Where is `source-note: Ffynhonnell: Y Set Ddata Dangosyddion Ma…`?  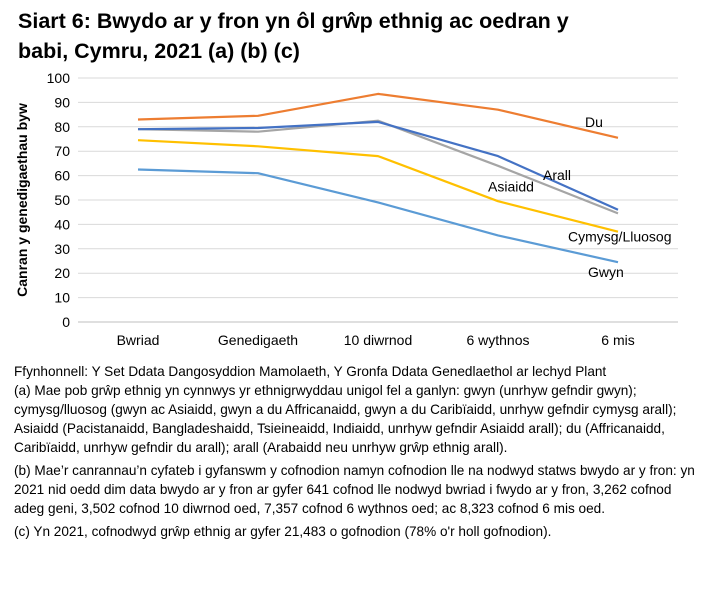 source-note: Ffynhonnell: Y Set Ddata Dangosyddion Ma… is located at coordinates (310, 371).